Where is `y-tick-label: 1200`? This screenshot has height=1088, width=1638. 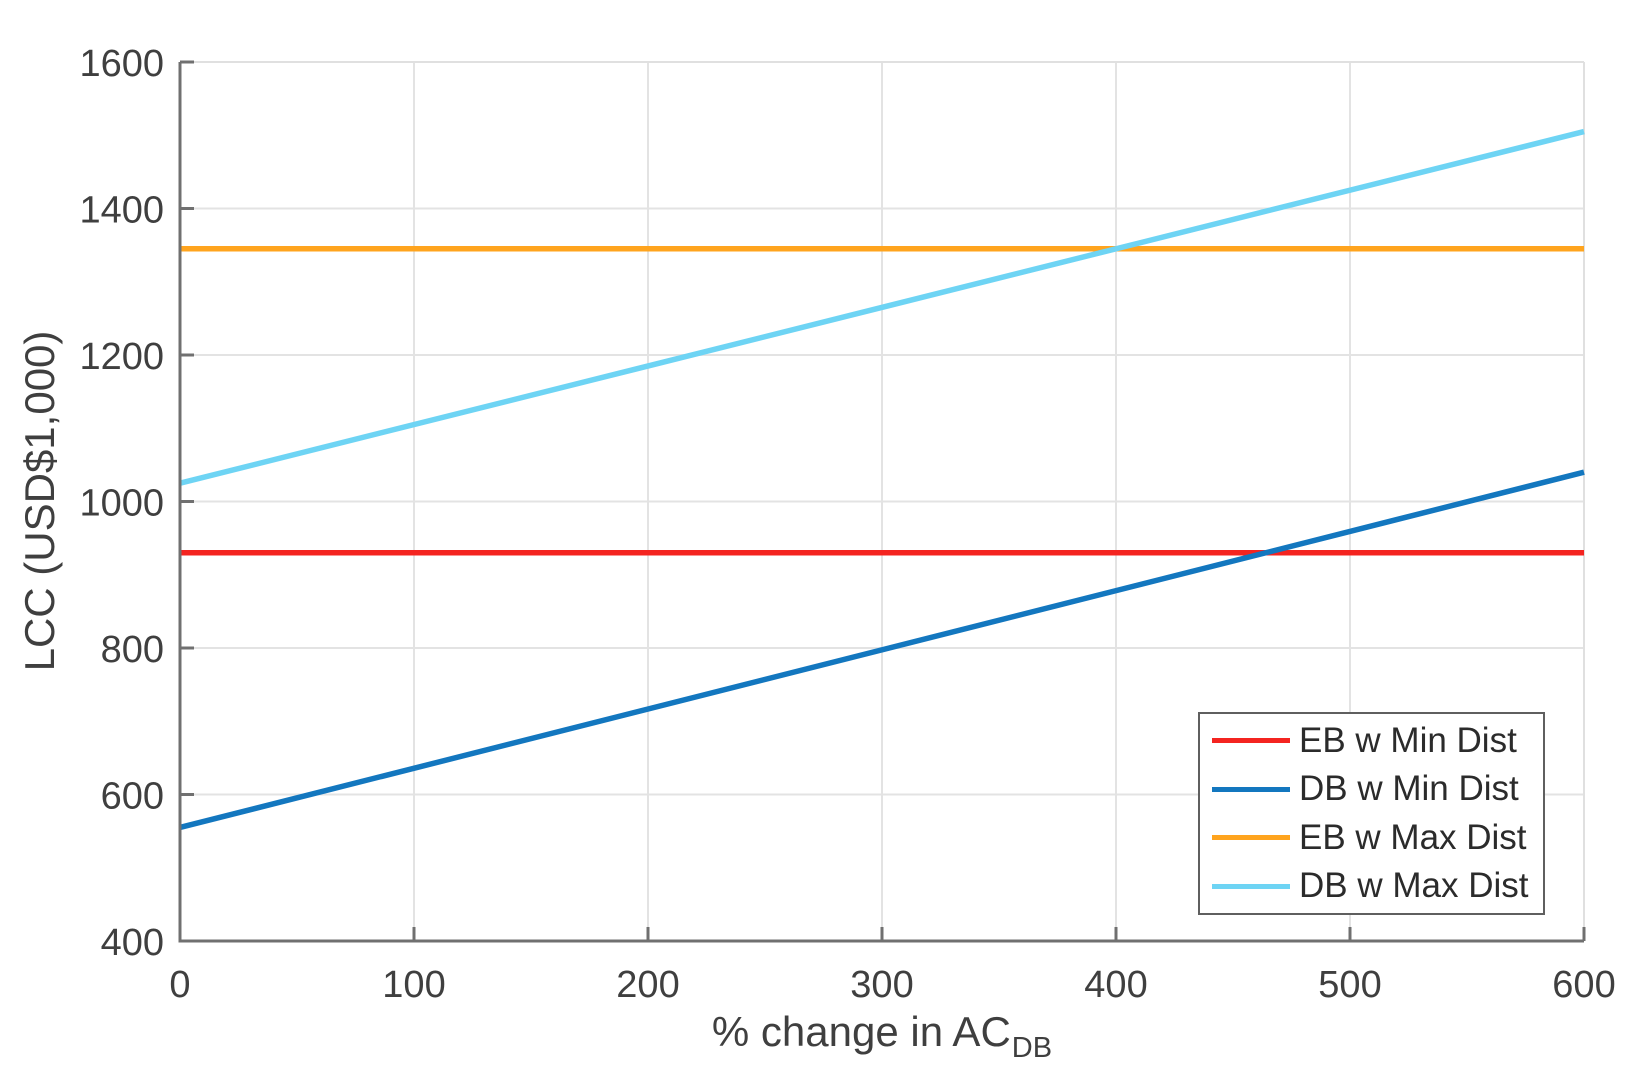
y-tick-label: 1200 is located at coordinates (121, 357).